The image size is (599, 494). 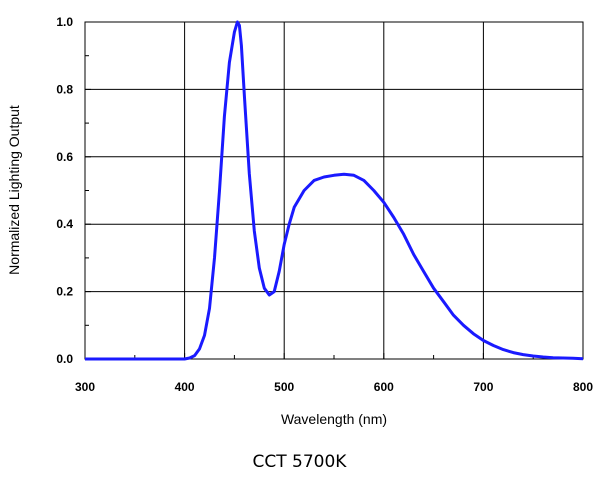 What do you see at coordinates (284, 387) in the screenshot?
I see `x-tick-label: 500` at bounding box center [284, 387].